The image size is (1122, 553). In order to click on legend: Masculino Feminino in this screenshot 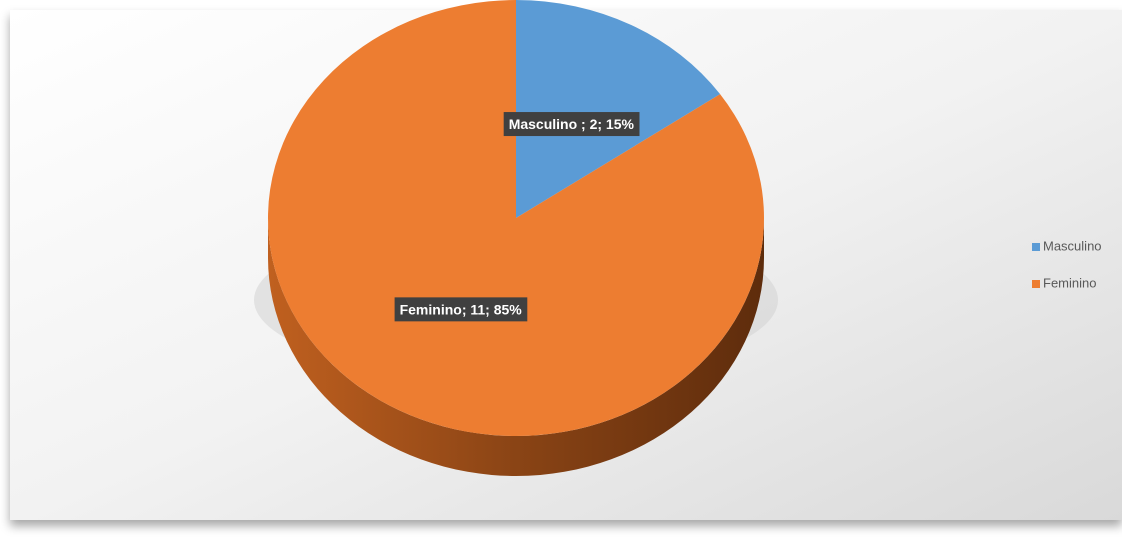, I will do `click(1067, 264)`.